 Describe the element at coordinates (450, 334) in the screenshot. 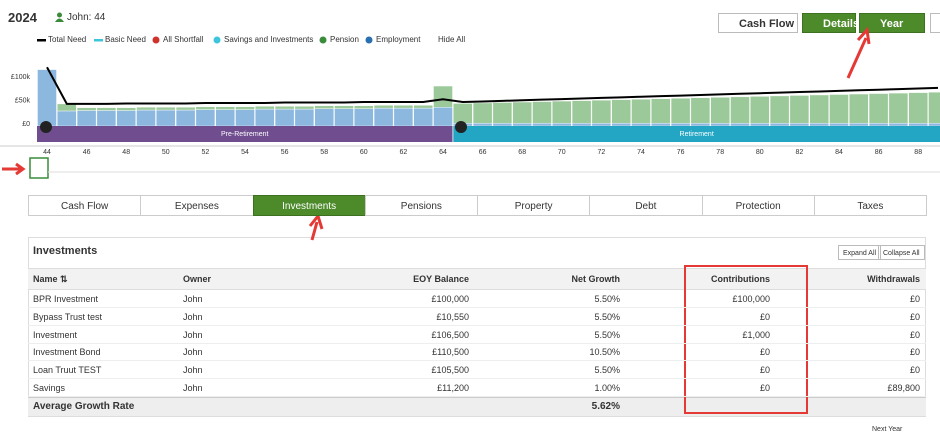

I see `cell: £106,500` at that location.